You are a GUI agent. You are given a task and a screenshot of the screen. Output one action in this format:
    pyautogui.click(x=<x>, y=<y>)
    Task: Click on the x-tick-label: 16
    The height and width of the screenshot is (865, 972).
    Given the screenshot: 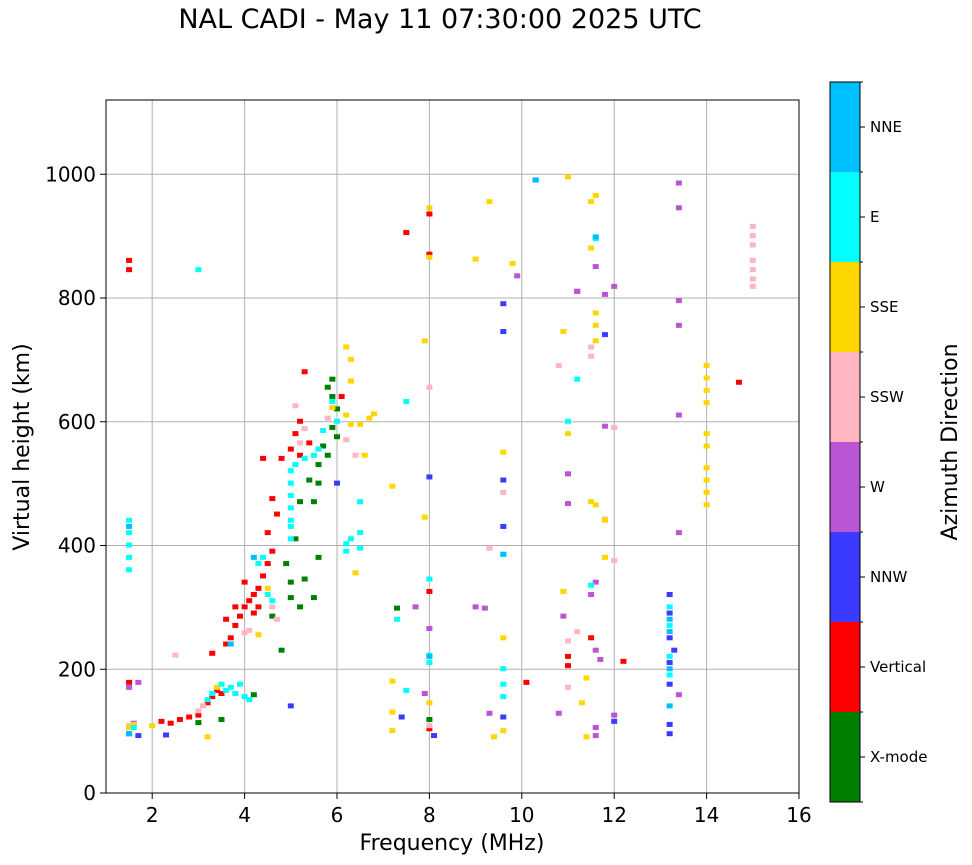 What is the action you would take?
    pyautogui.click(x=798, y=815)
    